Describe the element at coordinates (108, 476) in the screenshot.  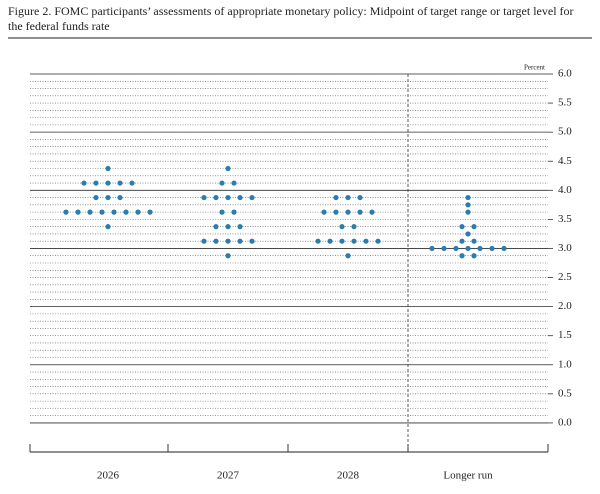
I see `x-tick-label: 2026` at that location.